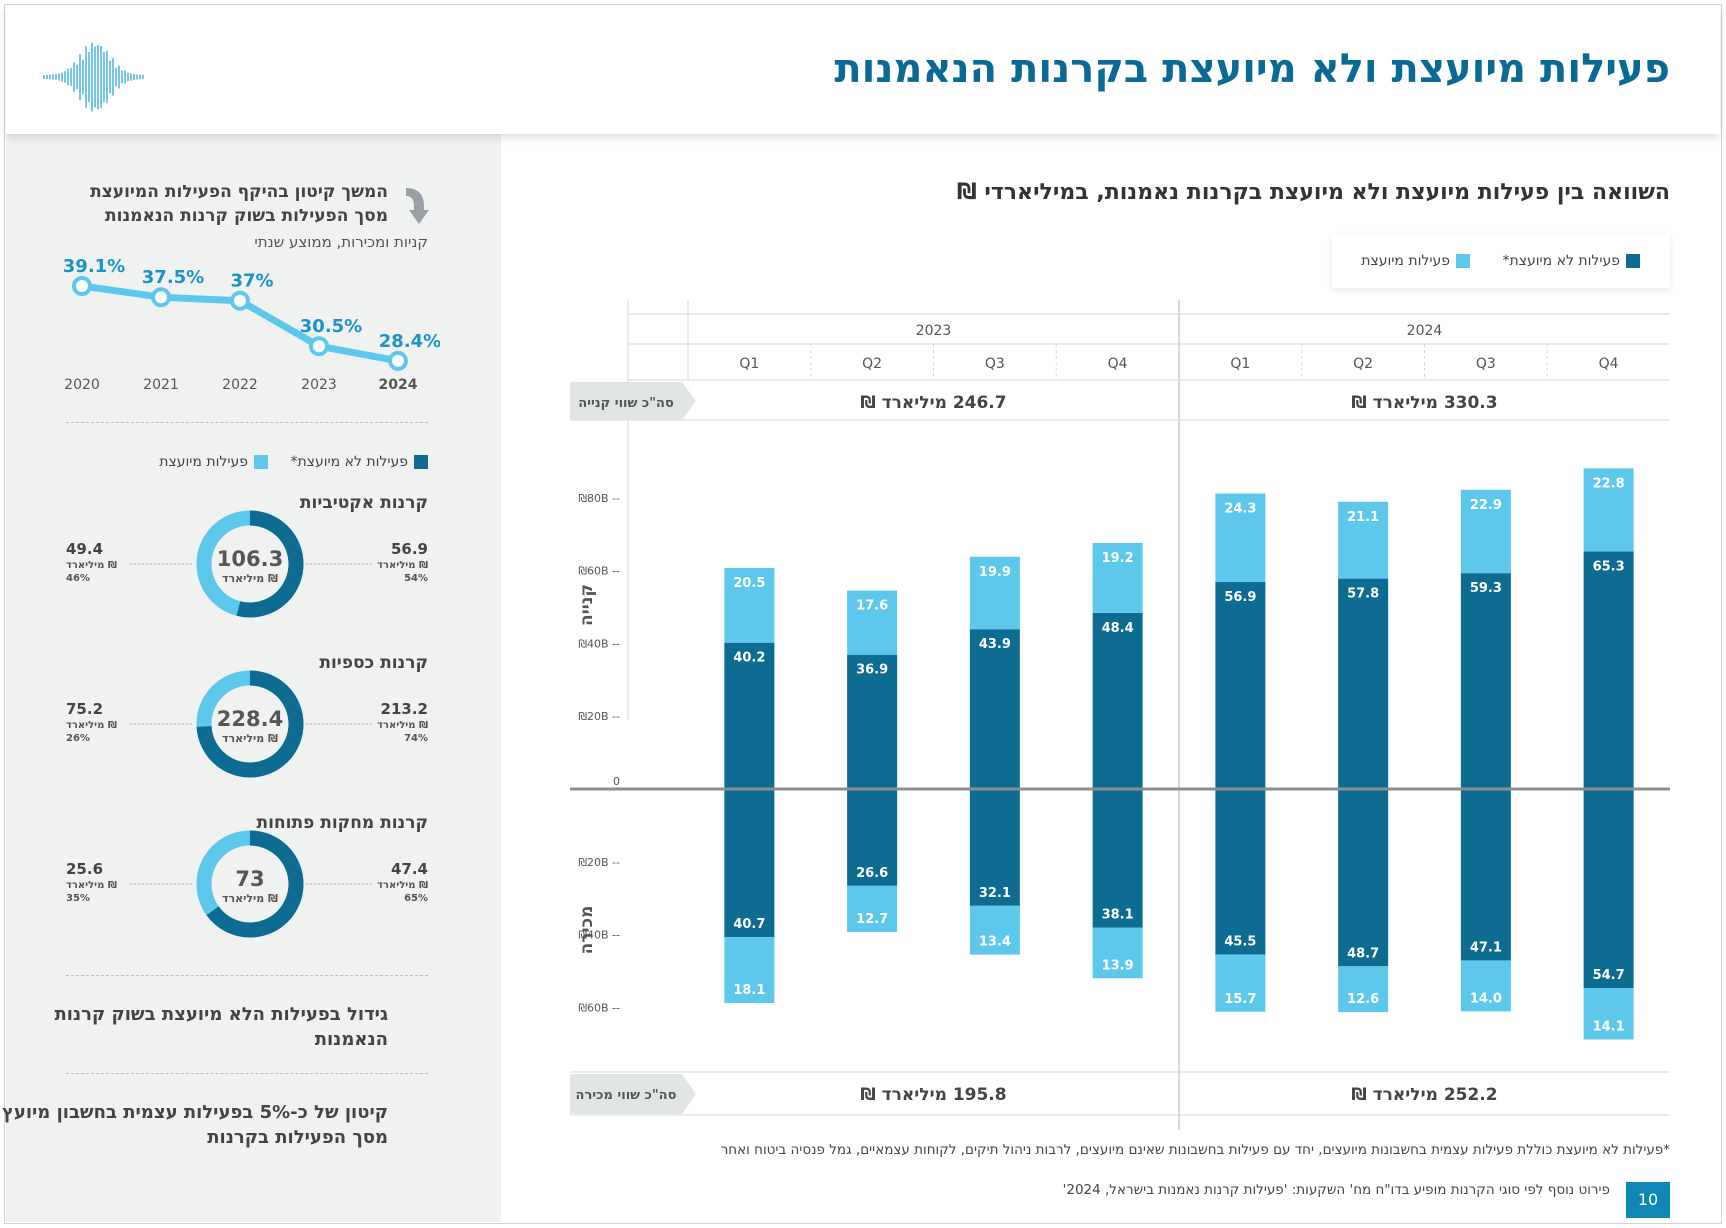 This screenshot has height=1228, width=1726. What do you see at coordinates (240, 385) in the screenshot?
I see `trend-year-label: 2022` at bounding box center [240, 385].